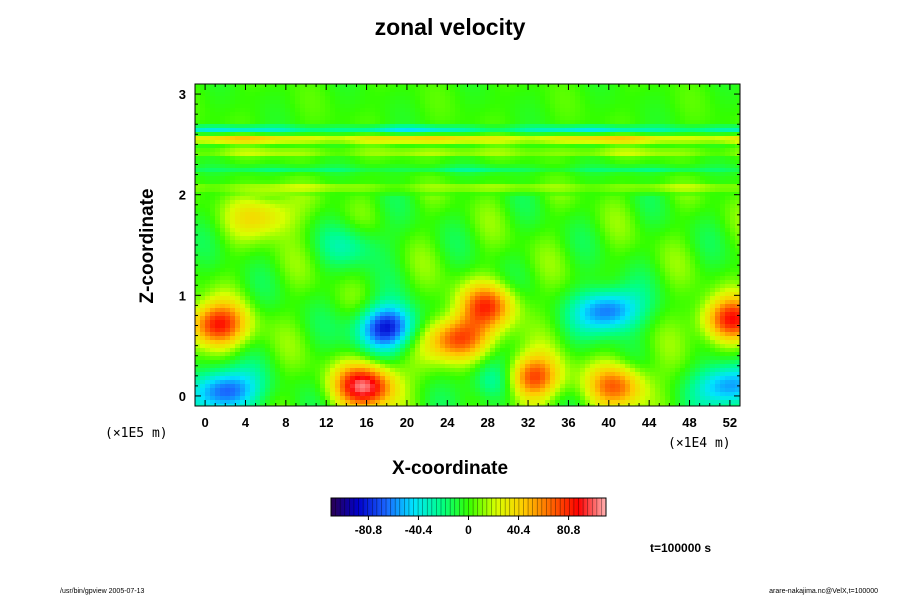  Describe the element at coordinates (487, 422) in the screenshot. I see `x-tick-label: 28` at that location.